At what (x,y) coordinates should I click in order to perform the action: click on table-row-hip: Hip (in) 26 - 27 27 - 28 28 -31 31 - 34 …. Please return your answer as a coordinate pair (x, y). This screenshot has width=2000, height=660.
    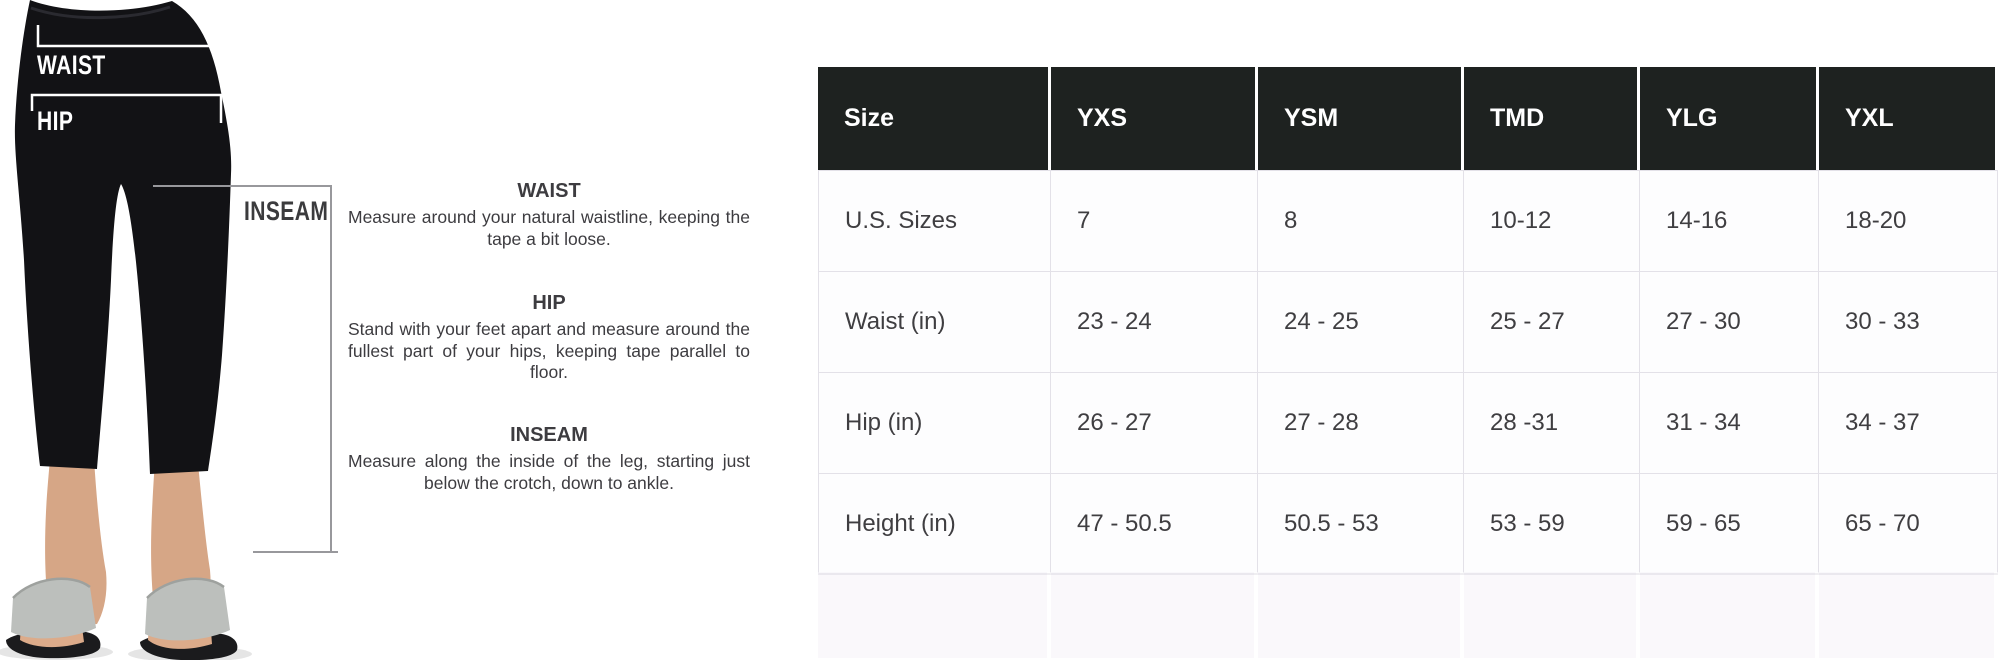
    Looking at the image, I should click on (1408, 423).